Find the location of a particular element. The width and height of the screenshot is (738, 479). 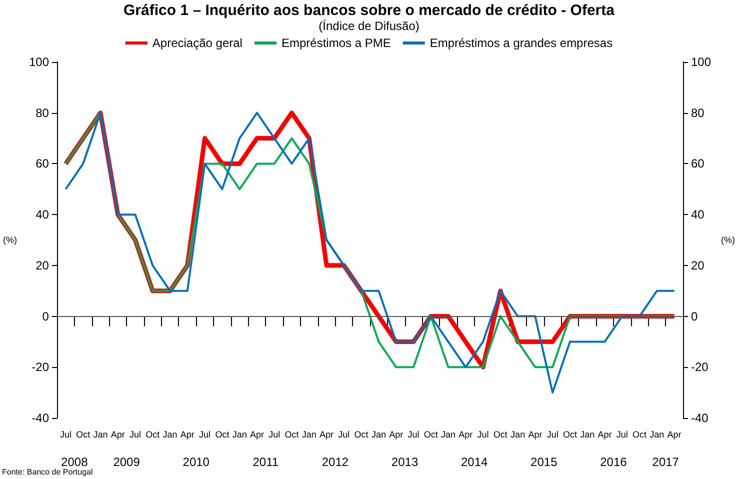

y2-tick-label: 80 is located at coordinates (698, 113).